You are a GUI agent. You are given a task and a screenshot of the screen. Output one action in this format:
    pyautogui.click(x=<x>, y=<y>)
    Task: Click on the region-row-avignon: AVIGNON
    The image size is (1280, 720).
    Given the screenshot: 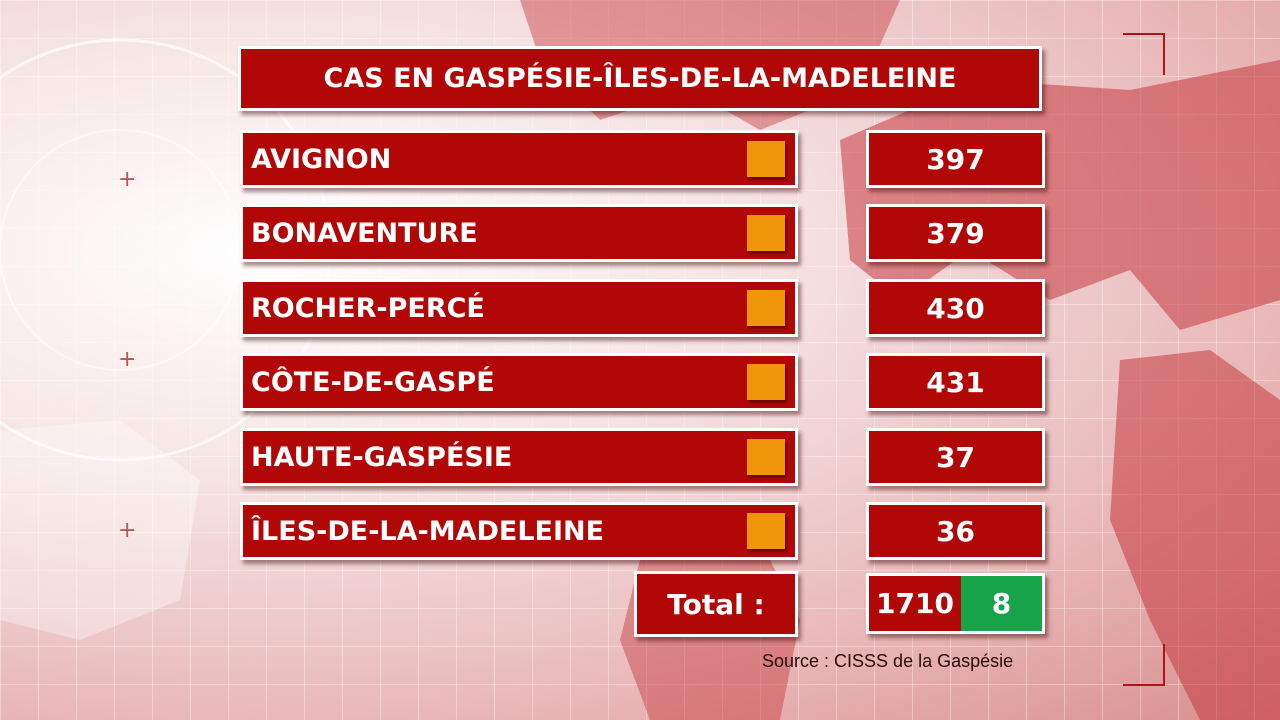 What is the action you would take?
    pyautogui.click(x=519, y=159)
    